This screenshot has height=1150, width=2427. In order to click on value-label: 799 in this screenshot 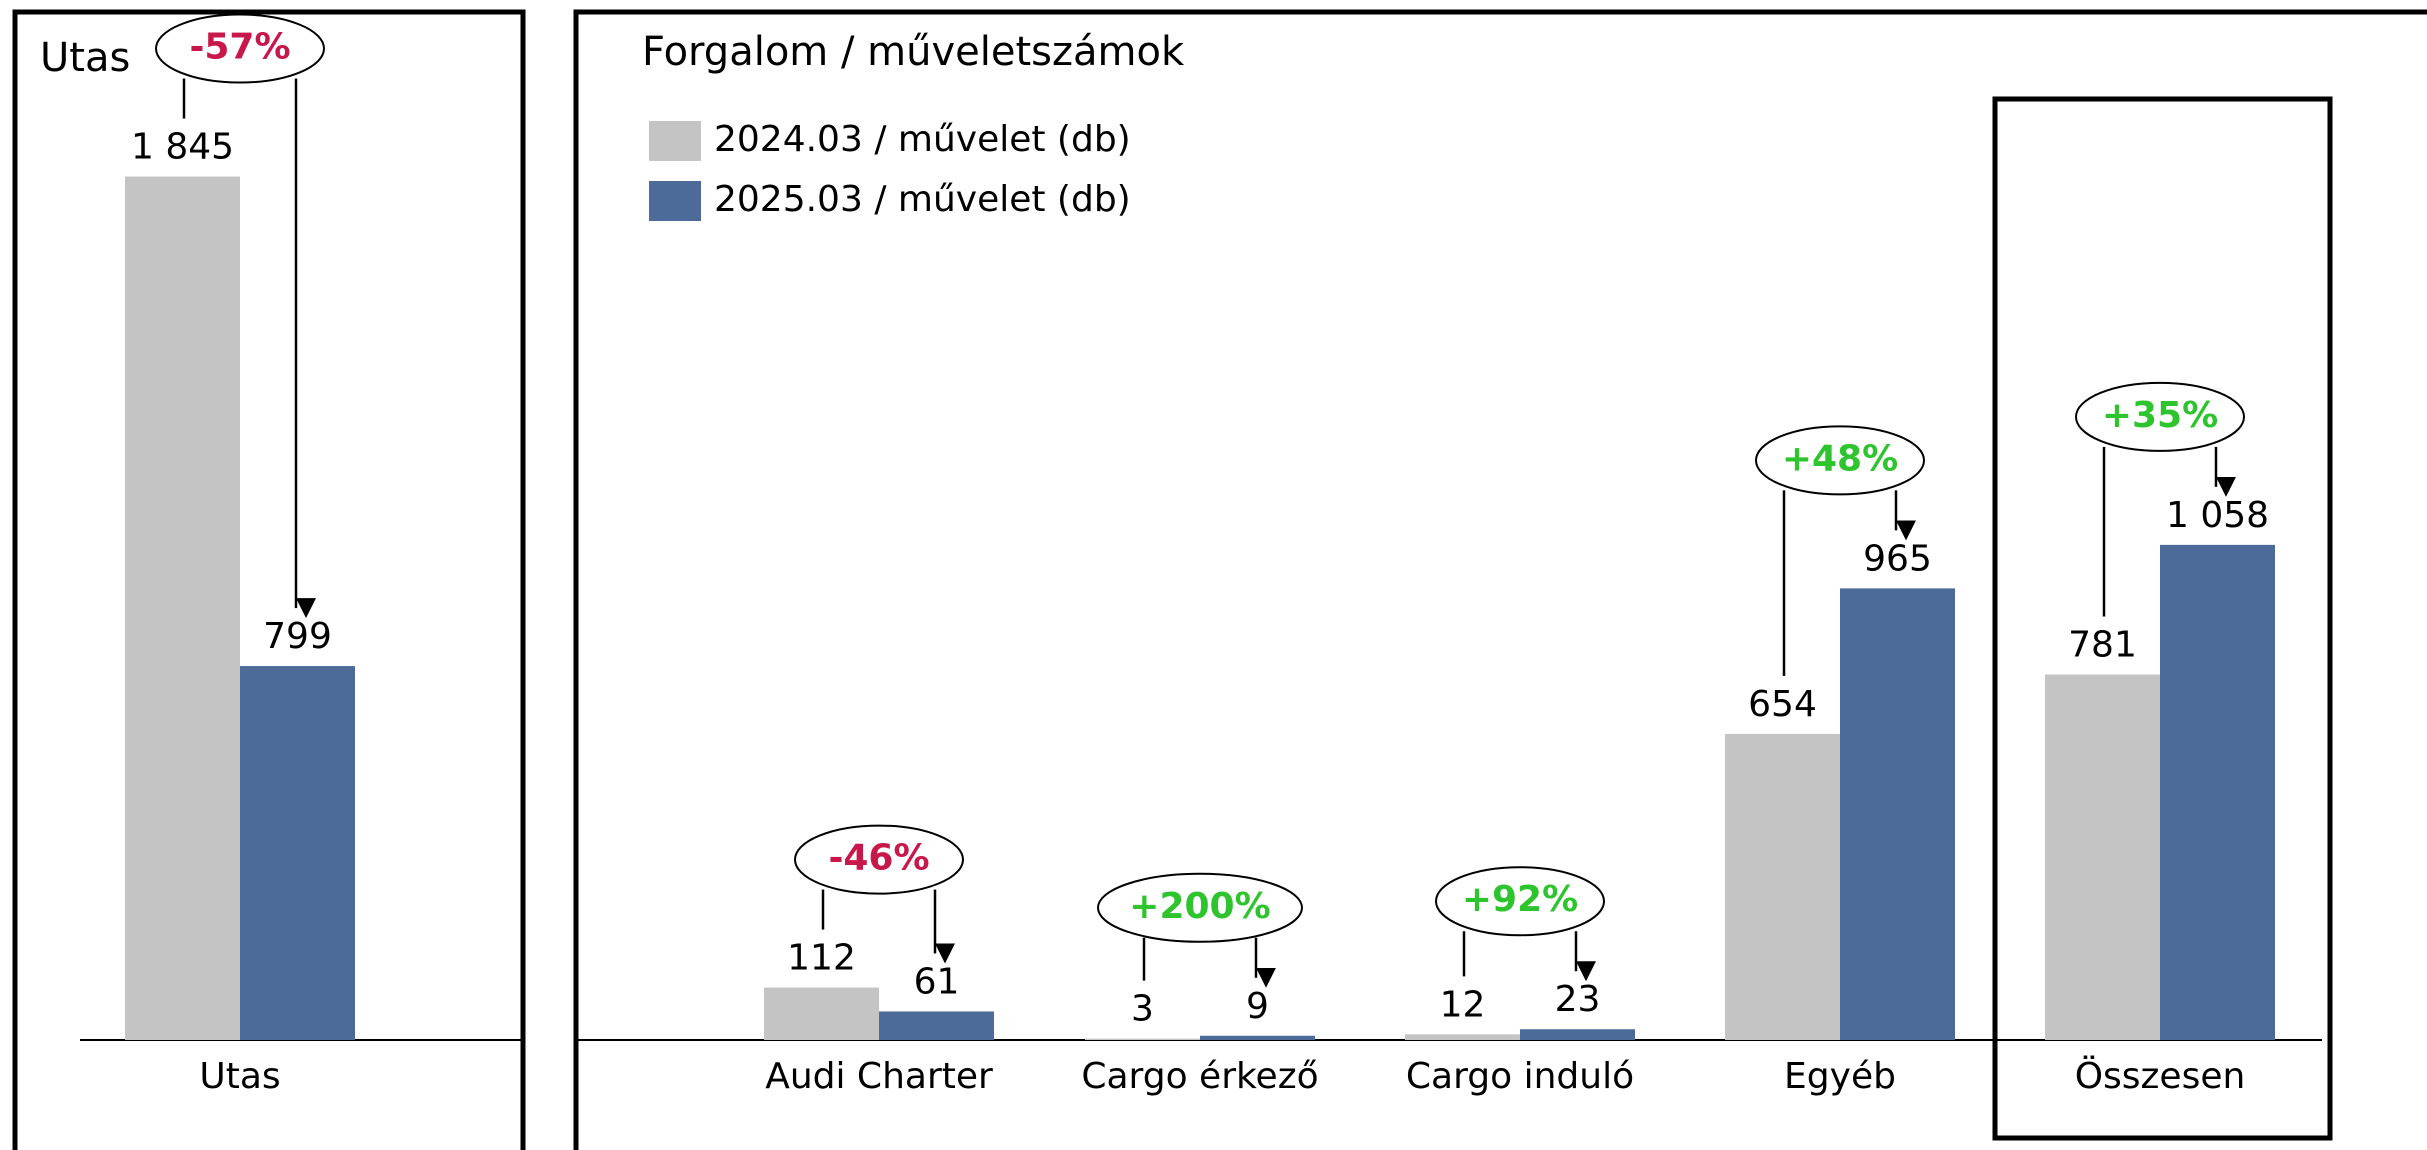, I will do `click(297, 636)`.